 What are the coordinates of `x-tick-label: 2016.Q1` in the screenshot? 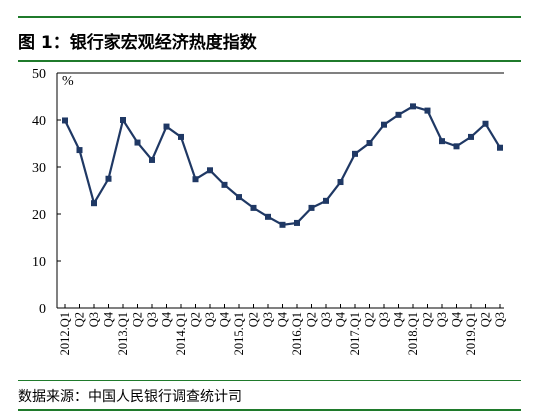 It's located at (297, 333).